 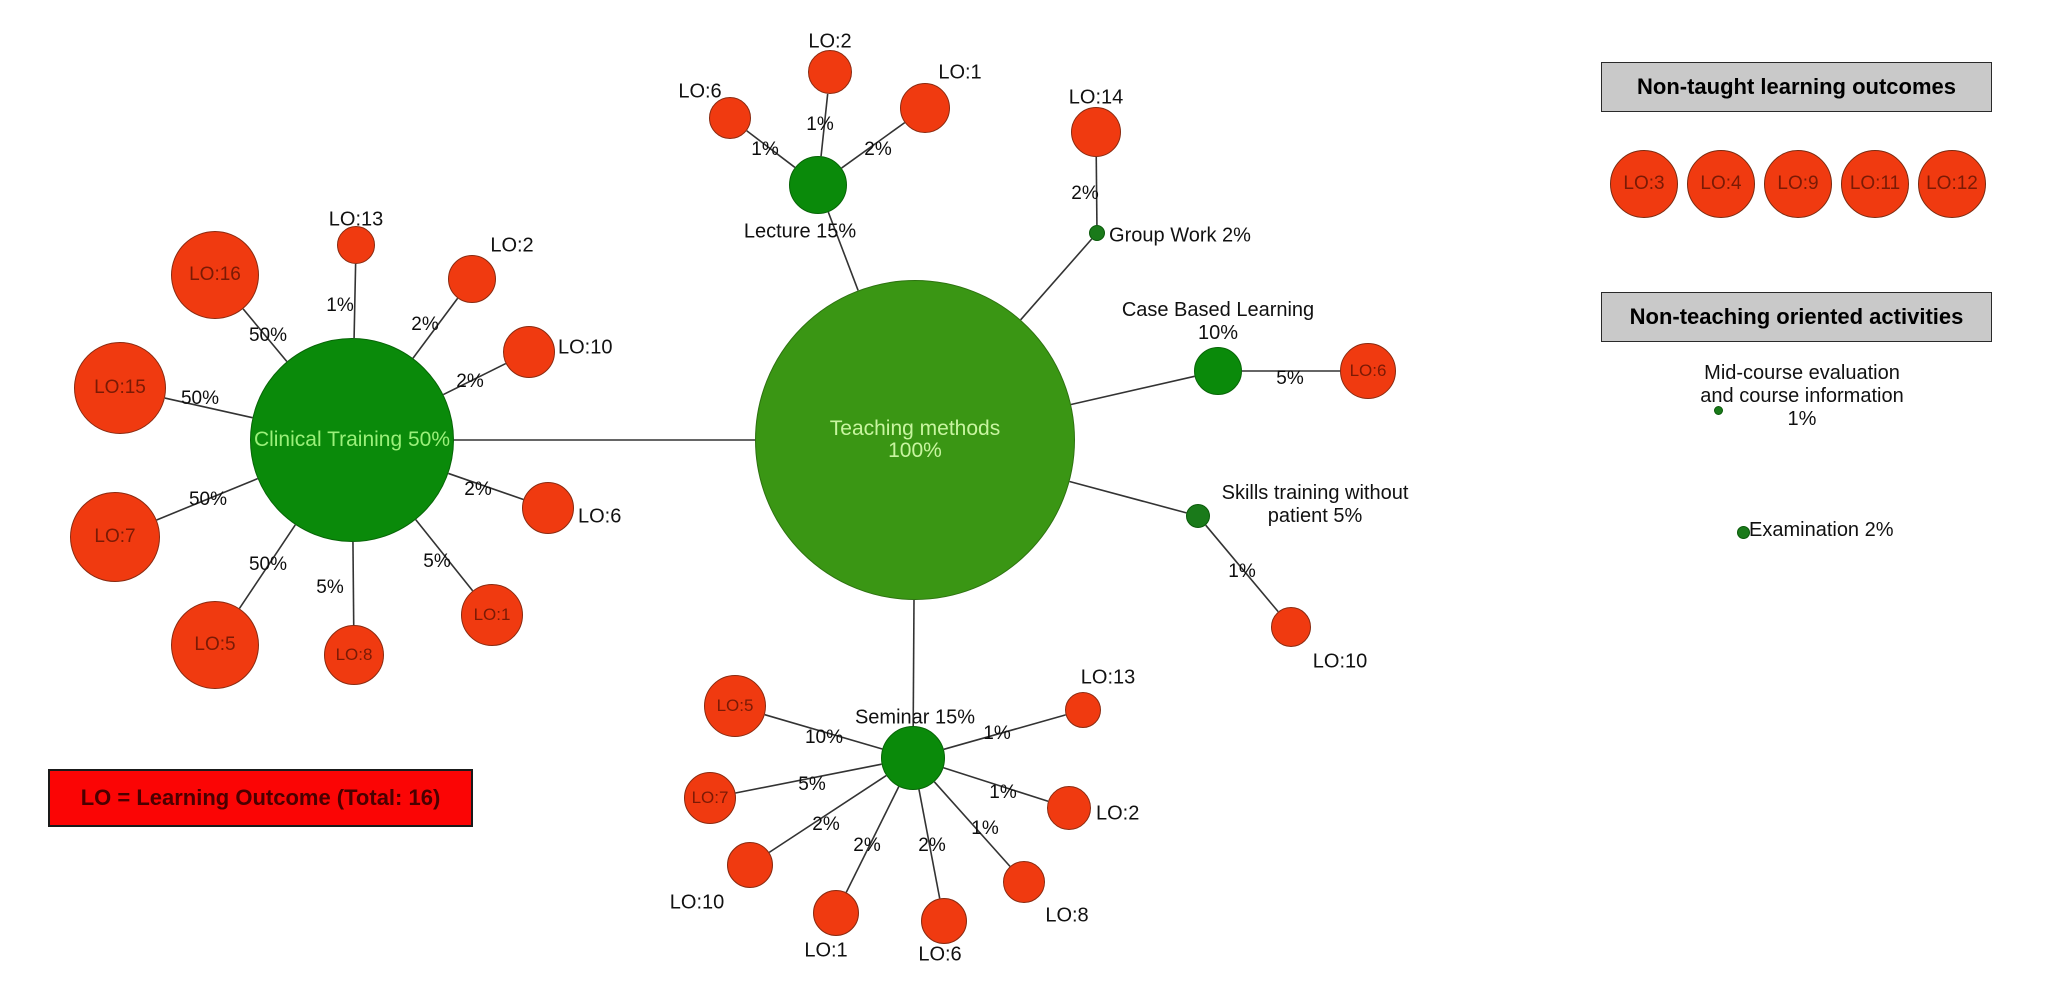 I want to click on node-lecture-LO6-0-label: LO:6, so click(x=700, y=91).